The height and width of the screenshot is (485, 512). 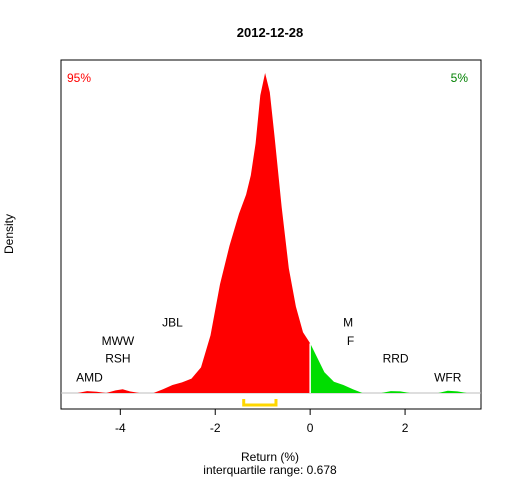 I want to click on x-tick-label: 0, so click(x=310, y=428).